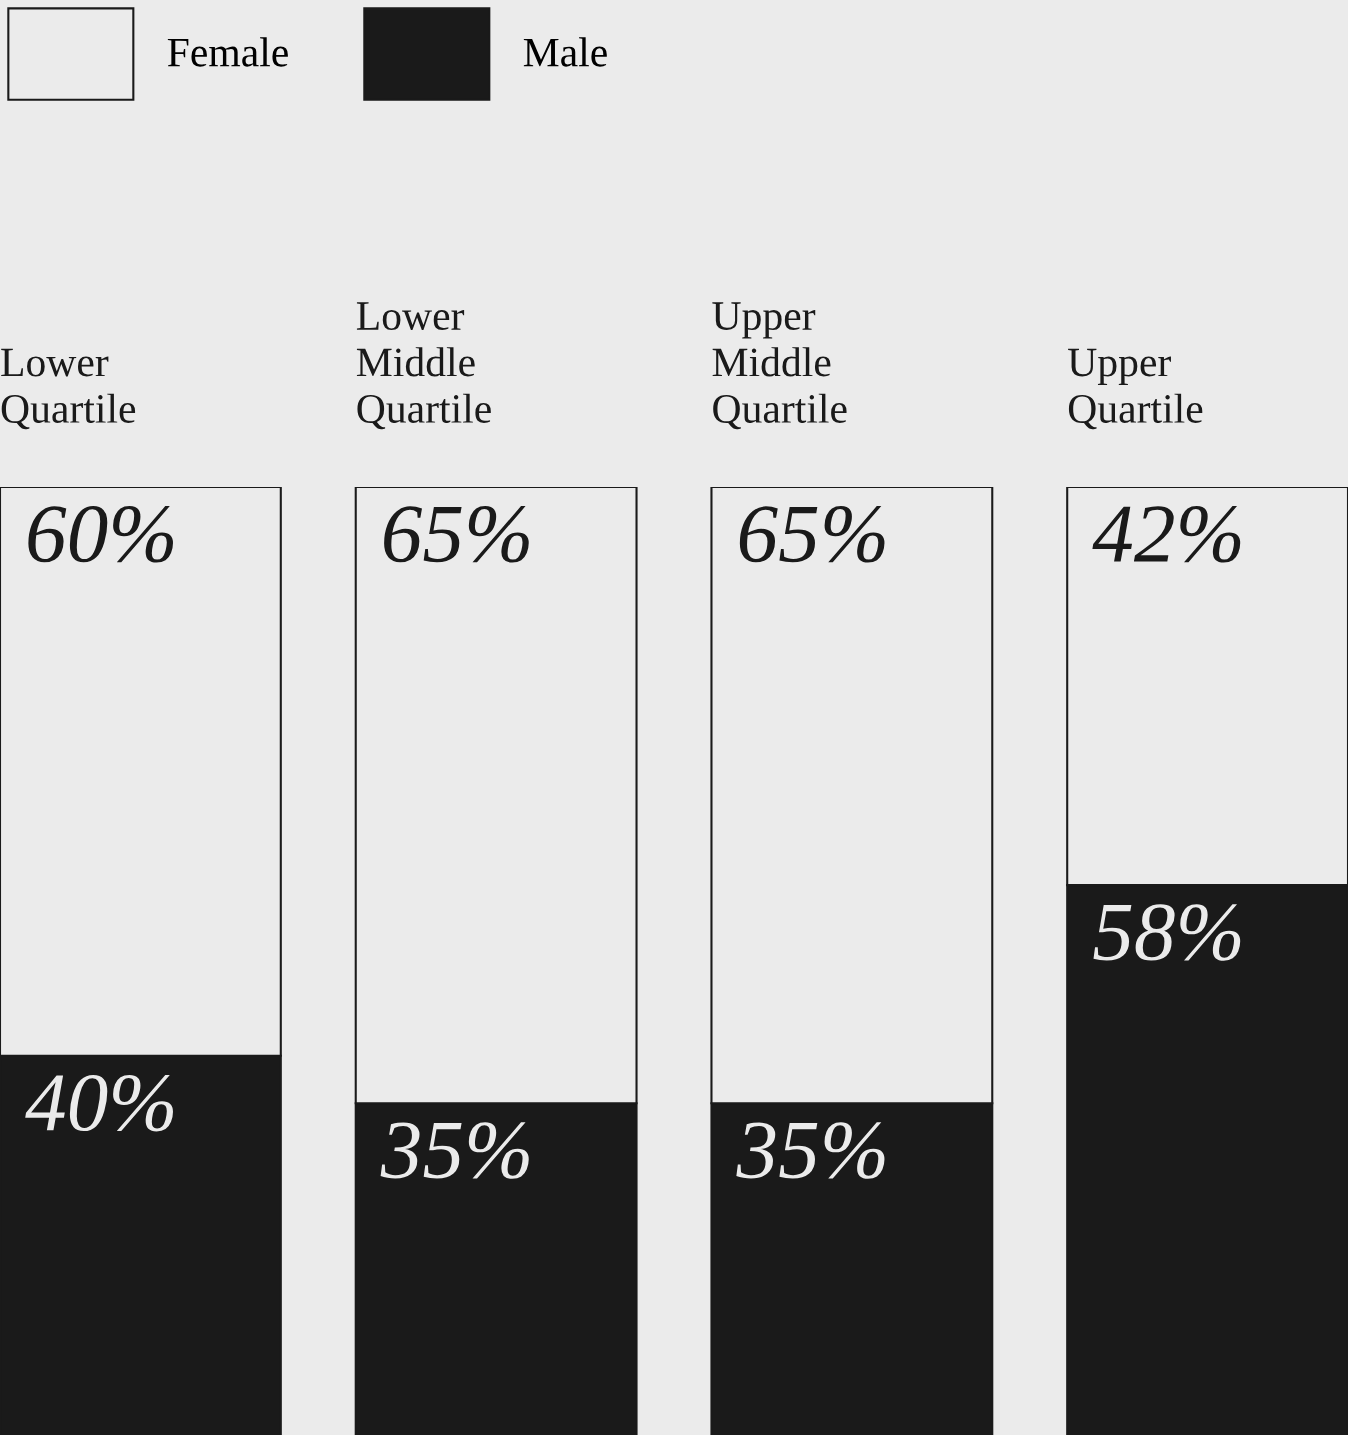  Describe the element at coordinates (1166, 534) in the screenshot. I see `data-label: 42%` at that location.